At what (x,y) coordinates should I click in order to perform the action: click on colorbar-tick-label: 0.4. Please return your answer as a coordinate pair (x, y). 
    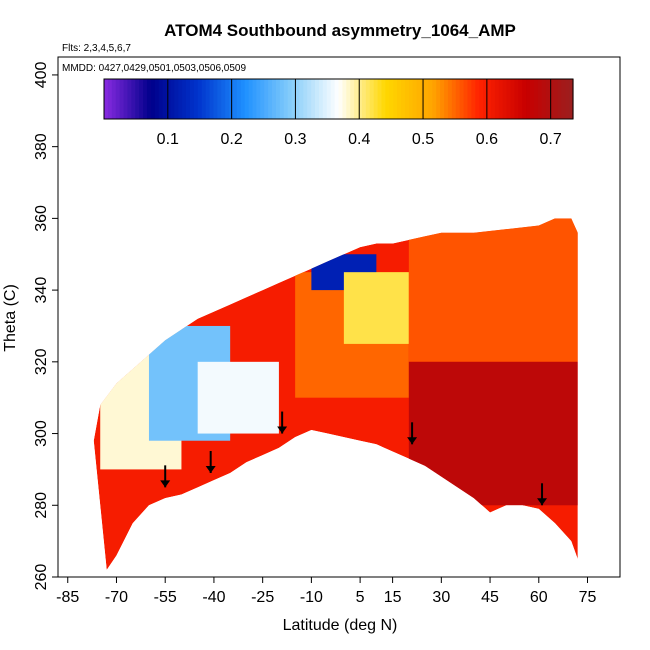
    Looking at the image, I should click on (359, 139).